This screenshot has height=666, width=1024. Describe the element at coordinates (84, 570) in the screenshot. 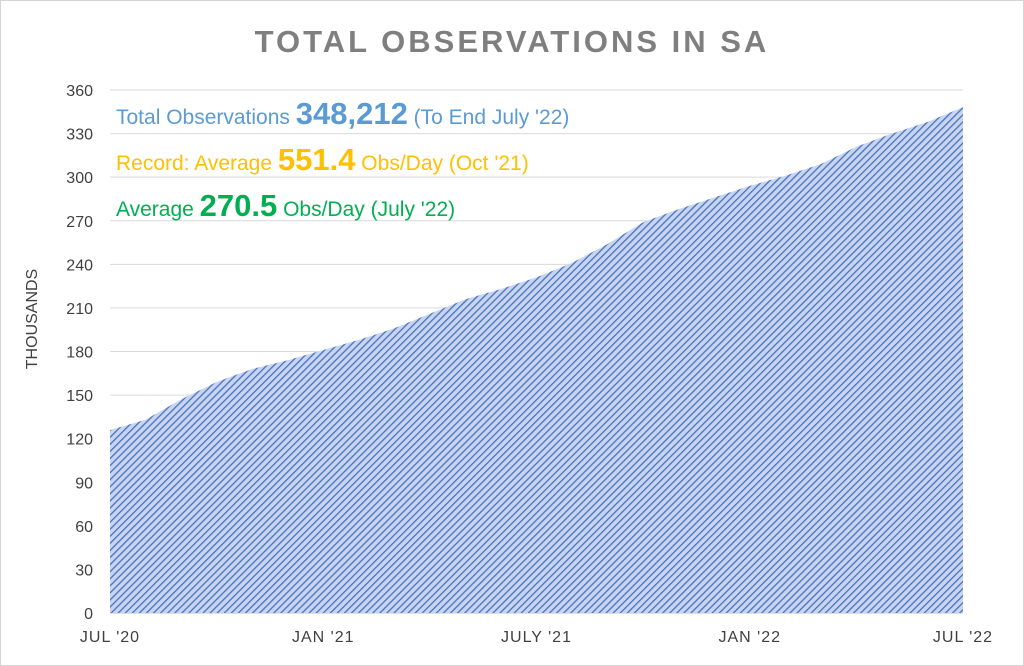

I see `y-tick-label: 30` at that location.